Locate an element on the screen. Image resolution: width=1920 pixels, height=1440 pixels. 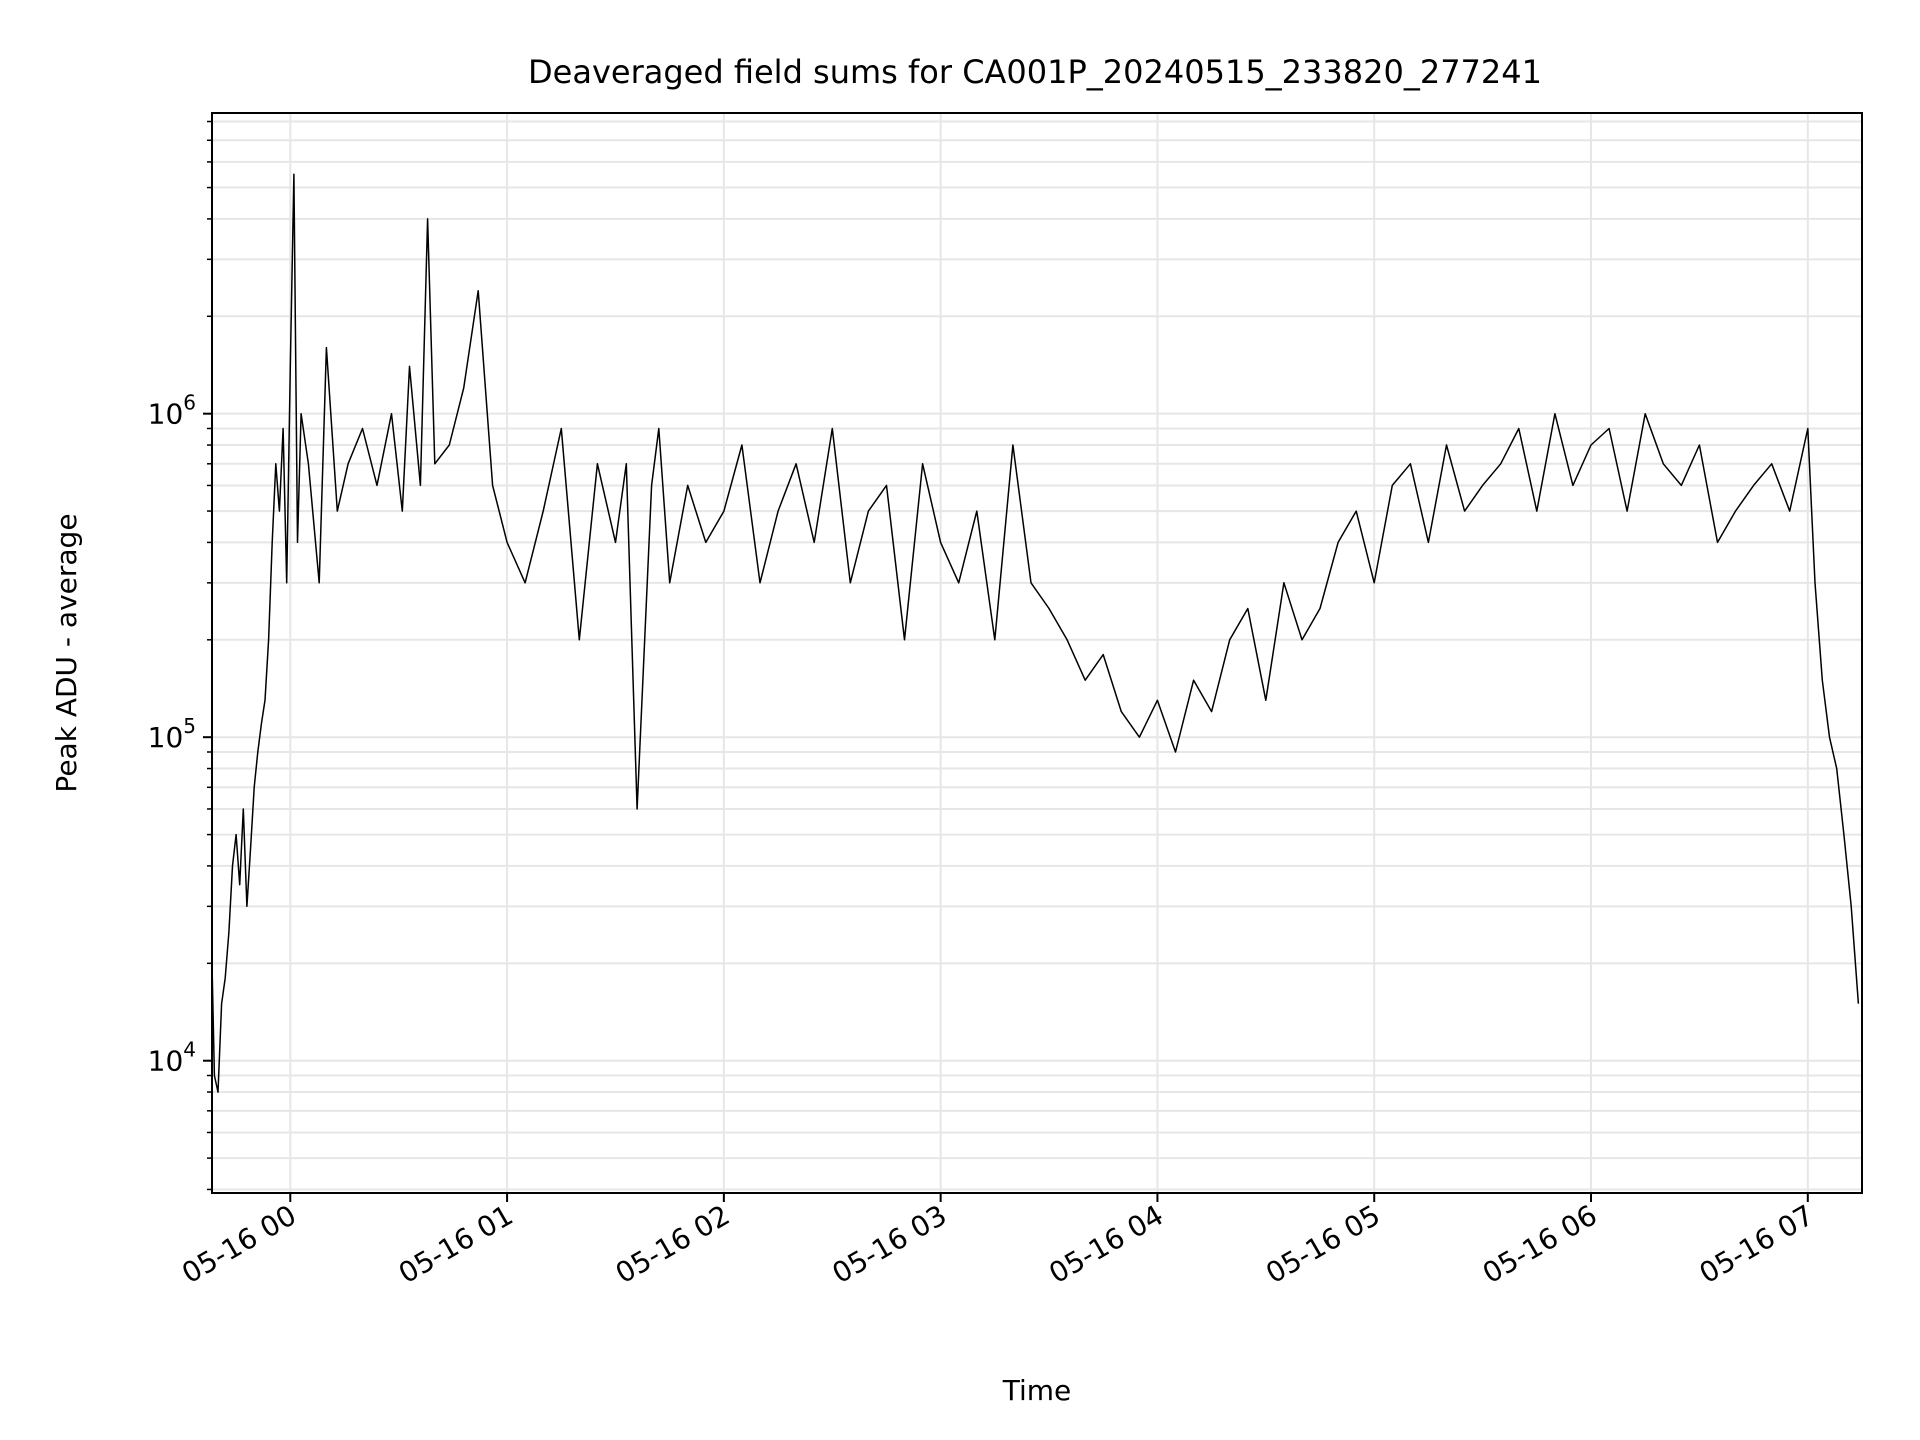
y-tick-label: 10⁴ is located at coordinates (172, 1058).